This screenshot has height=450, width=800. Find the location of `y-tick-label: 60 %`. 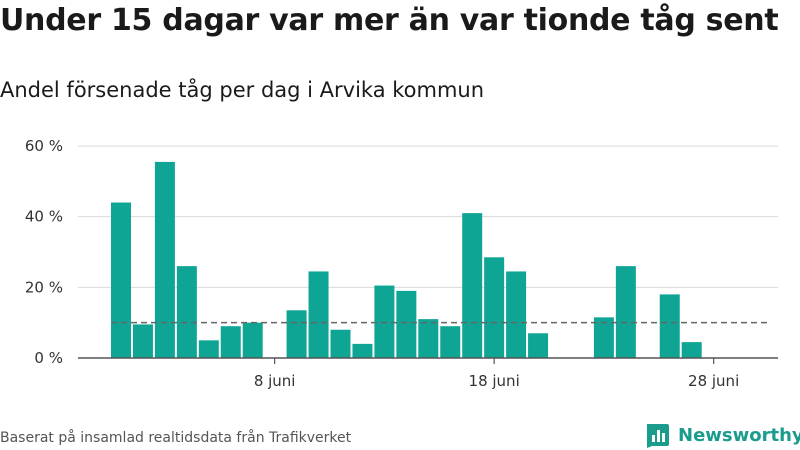

y-tick-label: 60 % is located at coordinates (44, 146).